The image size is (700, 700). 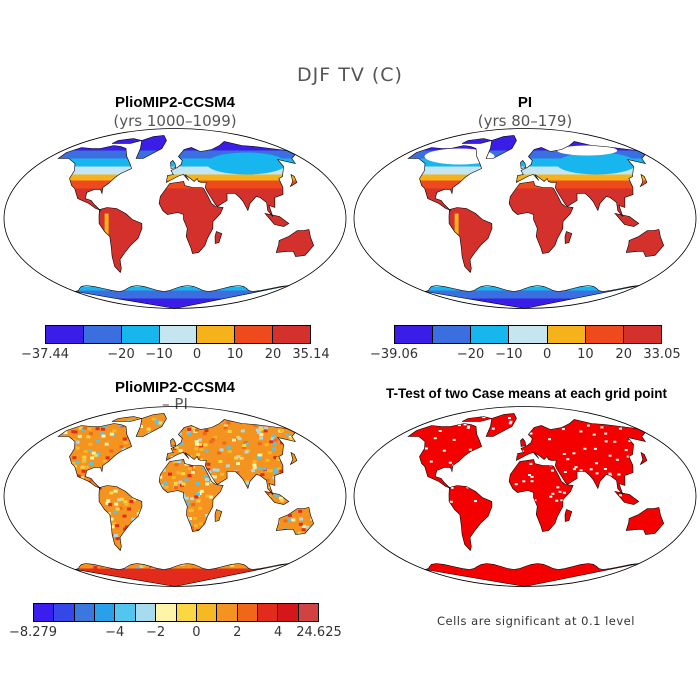 What do you see at coordinates (235, 354) in the screenshot?
I see `colorbar-tick-label: 10` at bounding box center [235, 354].